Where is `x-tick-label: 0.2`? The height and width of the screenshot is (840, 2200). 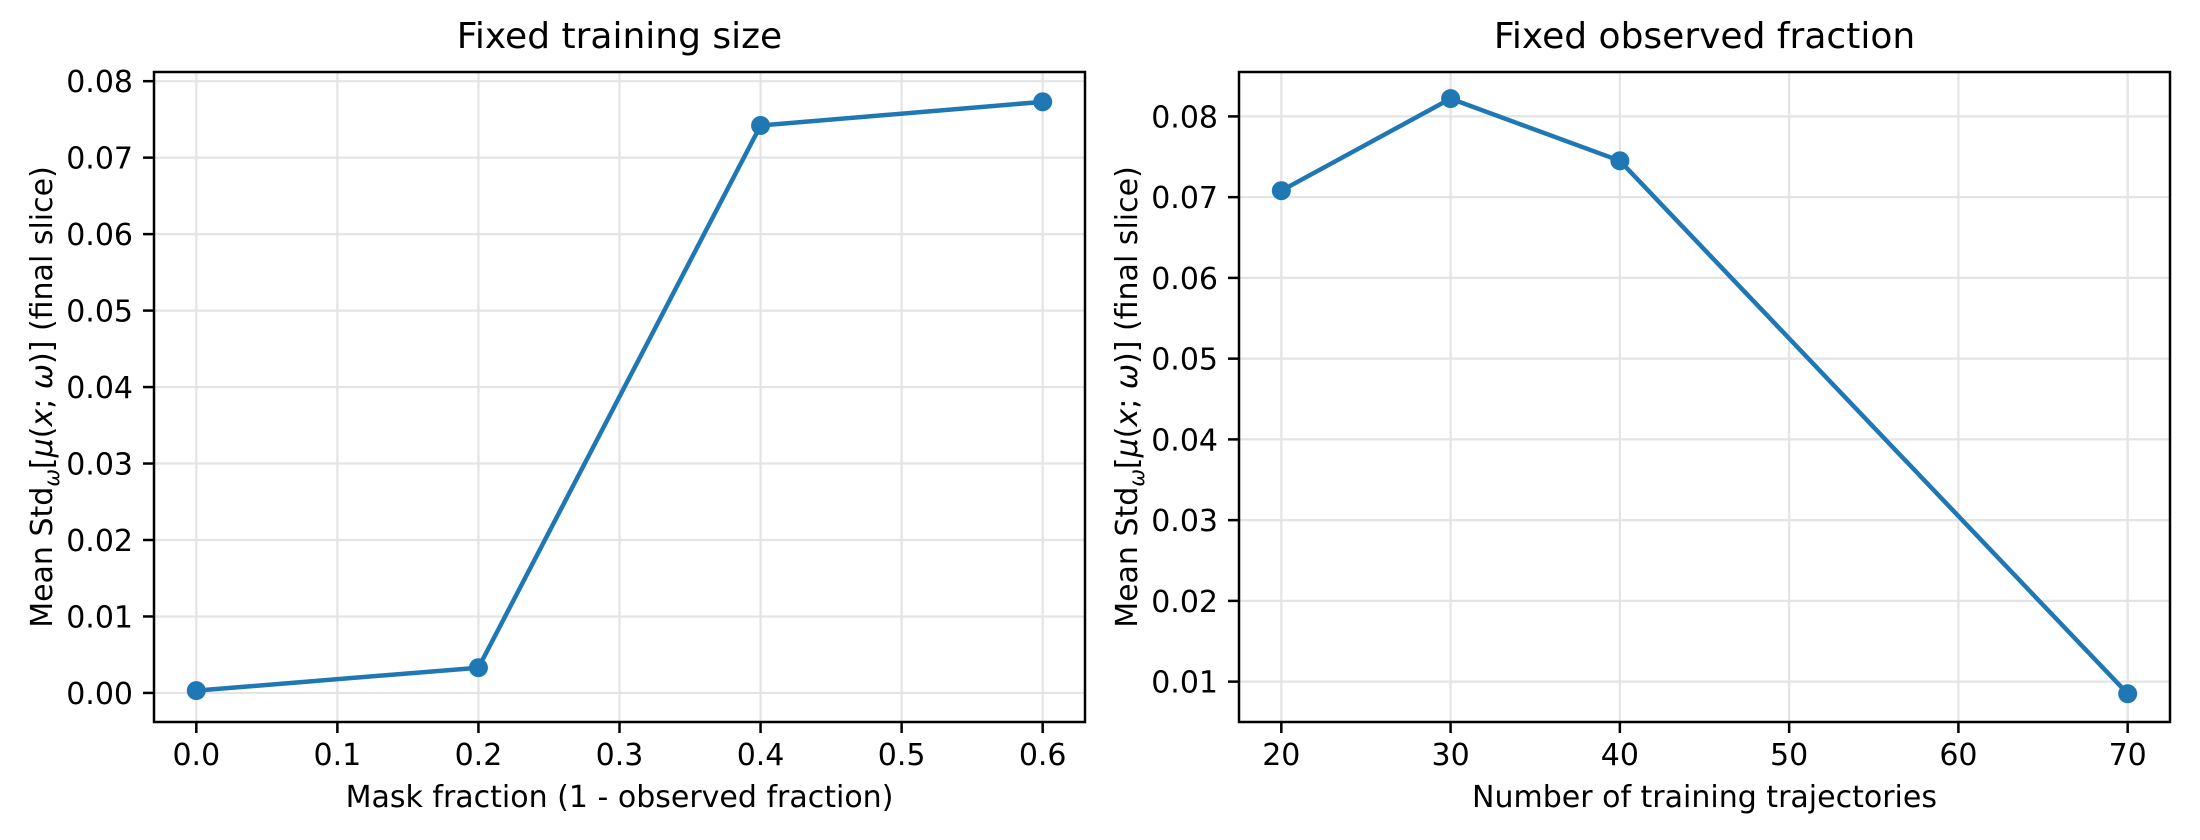 x-tick-label: 0.2 is located at coordinates (479, 755).